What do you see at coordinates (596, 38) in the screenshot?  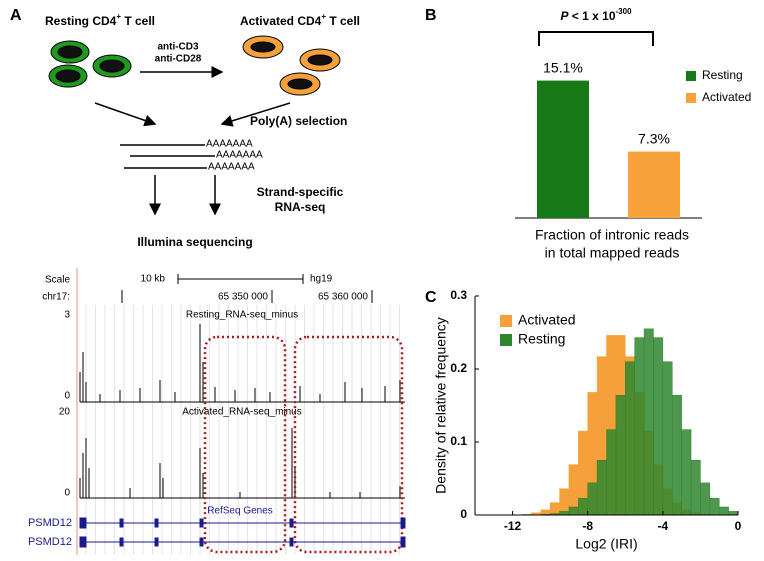 I see `significance-bracket` at bounding box center [596, 38].